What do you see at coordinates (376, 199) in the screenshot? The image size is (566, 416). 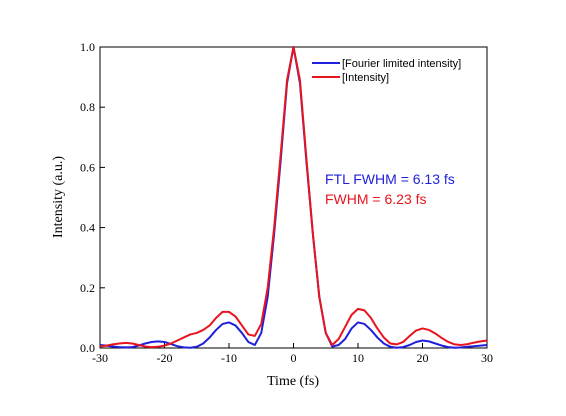 I see `annotation: FWHM = 6.23 fs` at bounding box center [376, 199].